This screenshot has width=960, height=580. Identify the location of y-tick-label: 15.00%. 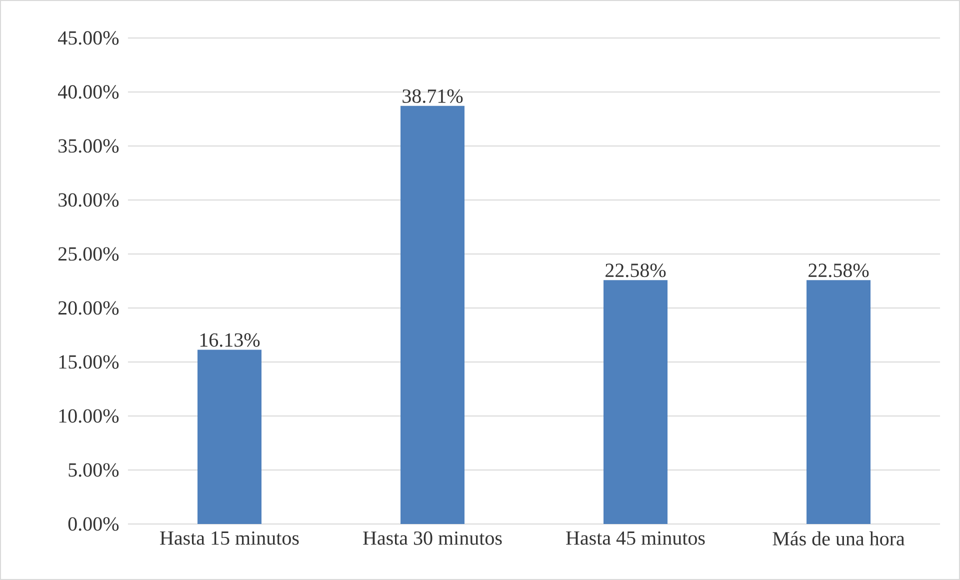
(89, 362).